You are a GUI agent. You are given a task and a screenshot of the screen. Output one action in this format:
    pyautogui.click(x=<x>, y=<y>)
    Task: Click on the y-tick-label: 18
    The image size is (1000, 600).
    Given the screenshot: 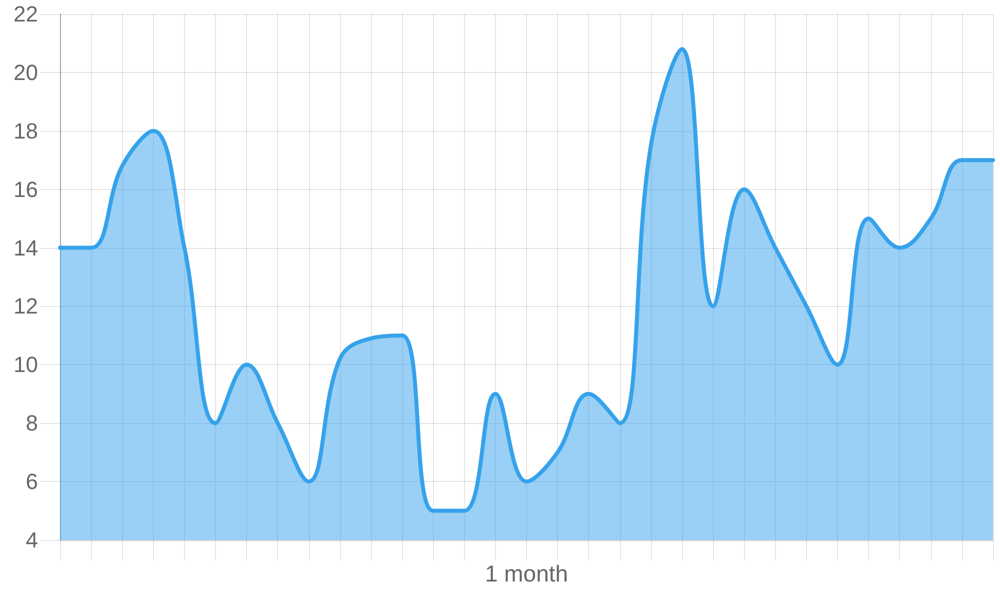 What is the action you would take?
    pyautogui.click(x=26, y=131)
    